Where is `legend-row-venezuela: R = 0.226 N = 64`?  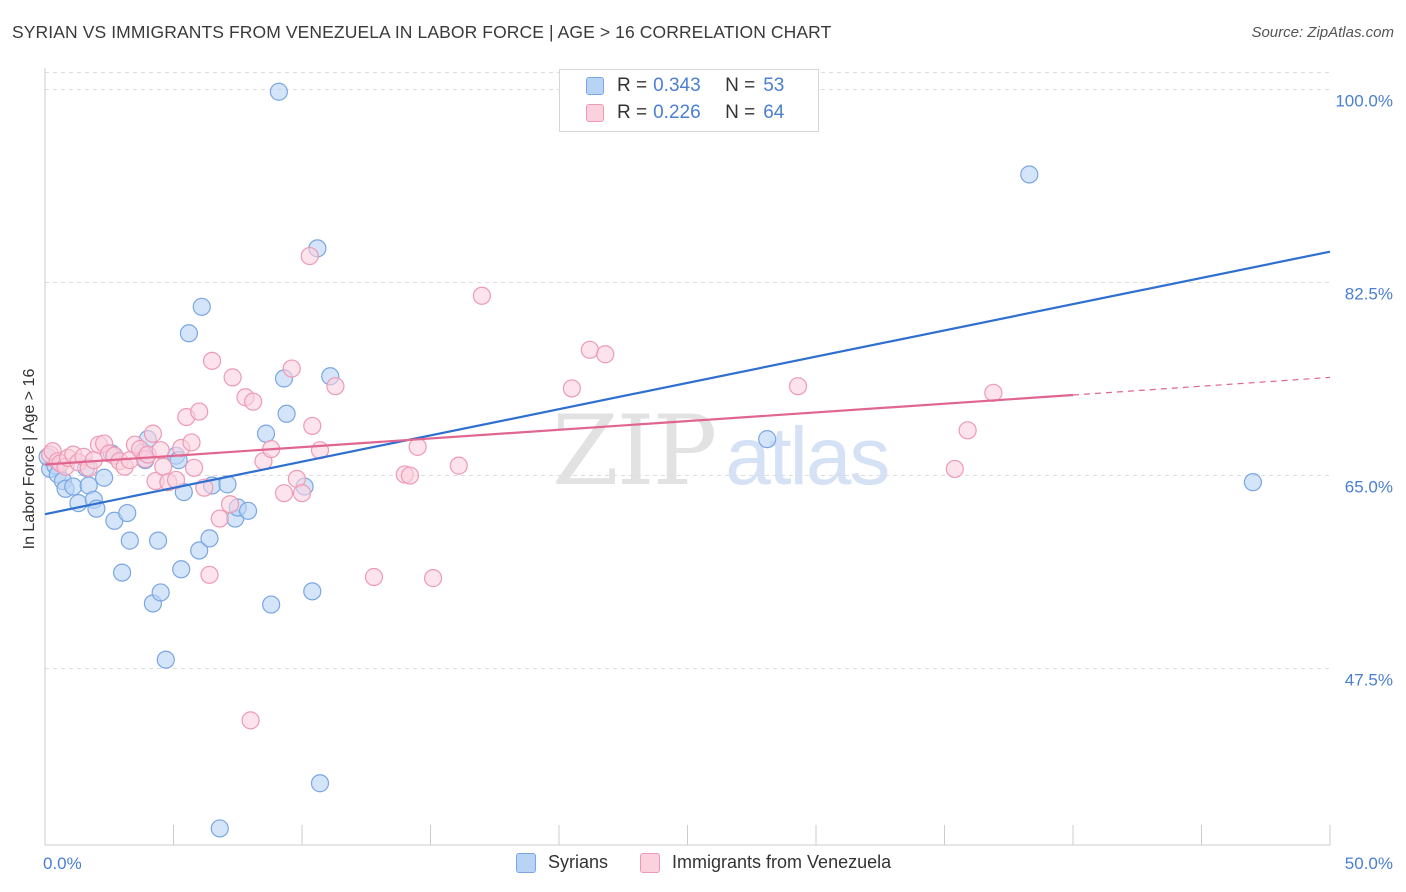 legend-row-venezuela: R = 0.226 N = 64 is located at coordinates (685, 113).